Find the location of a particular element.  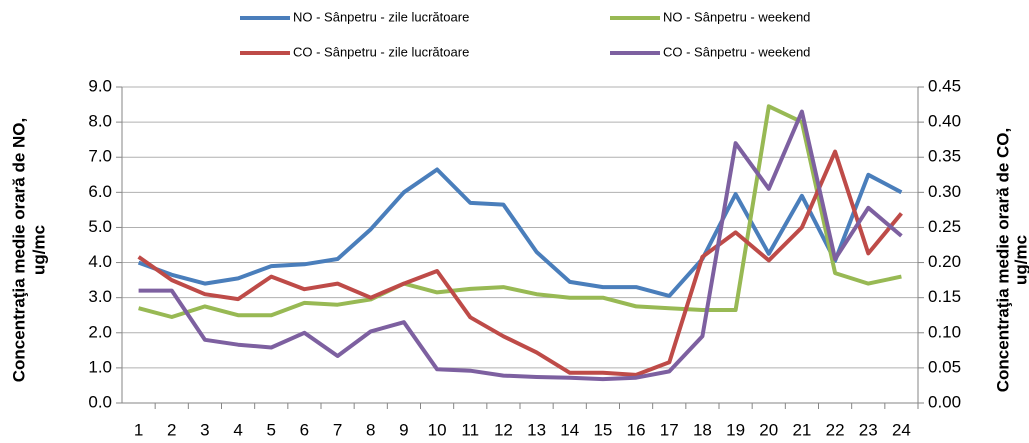

y-tick-label: 9.0 is located at coordinates (100, 85).